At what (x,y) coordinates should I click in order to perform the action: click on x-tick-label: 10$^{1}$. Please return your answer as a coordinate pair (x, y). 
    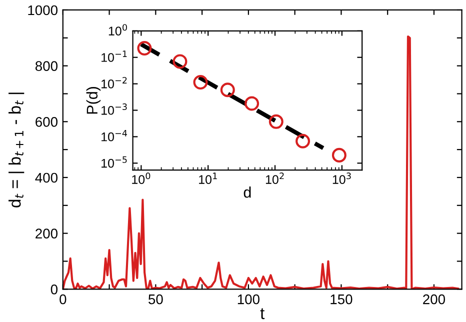
    Looking at the image, I should click on (208, 178).